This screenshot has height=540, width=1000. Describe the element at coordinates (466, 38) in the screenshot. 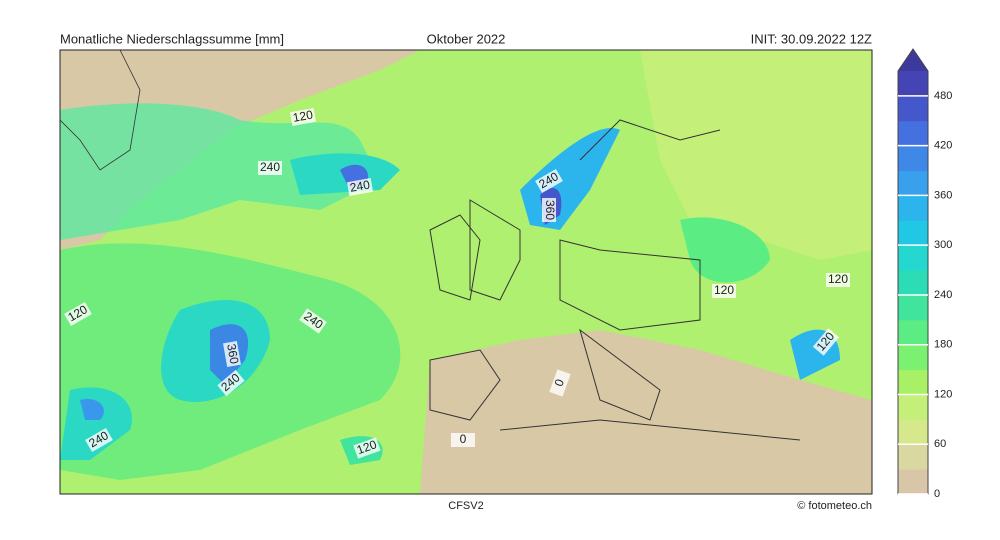

I see `map-month: Oktober 2022` at that location.